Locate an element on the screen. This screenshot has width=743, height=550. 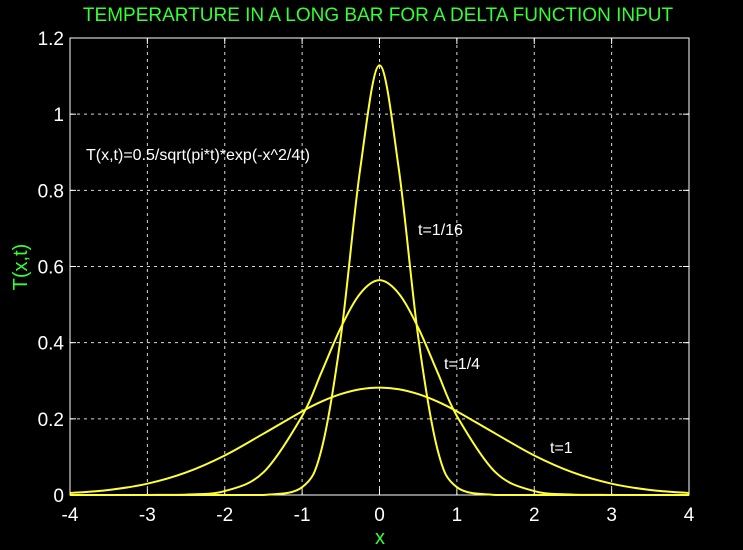
annotation-t-1-4: t=1/4 is located at coordinates (462, 364).